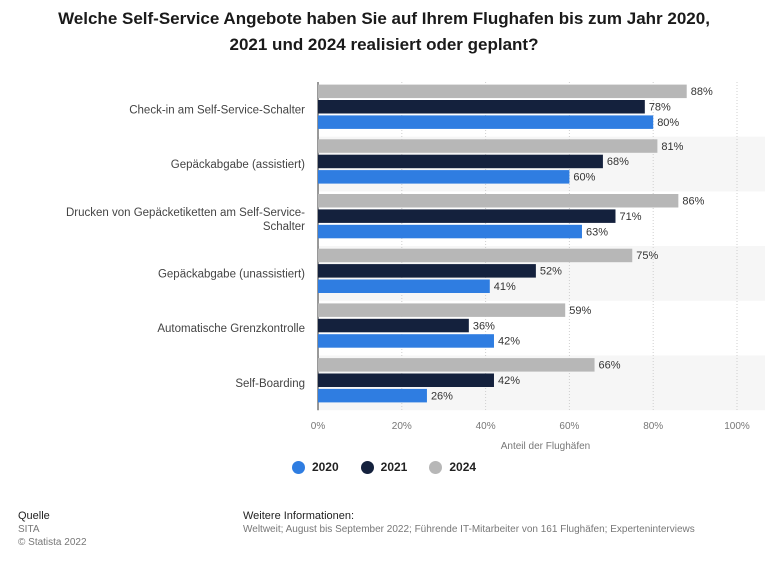 The height and width of the screenshot is (576, 768). Describe the element at coordinates (551, 272) in the screenshot. I see `data-label-2021: 52%` at that location.